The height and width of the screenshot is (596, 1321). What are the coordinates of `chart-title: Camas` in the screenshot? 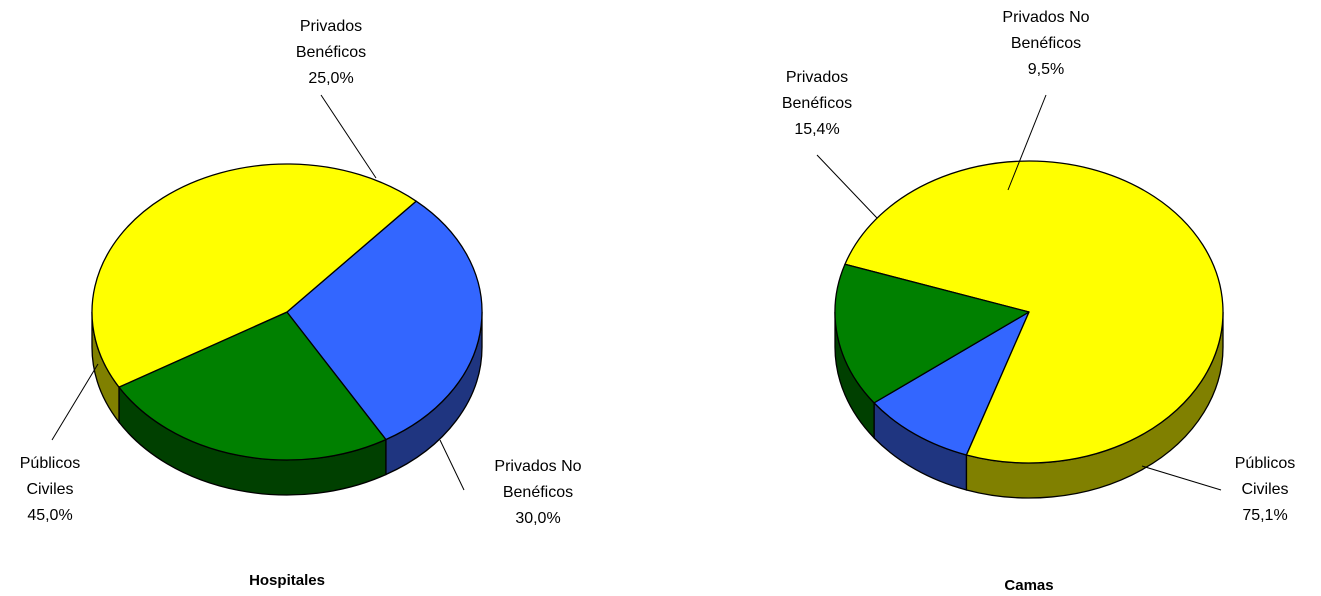 It's located at (1028, 585).